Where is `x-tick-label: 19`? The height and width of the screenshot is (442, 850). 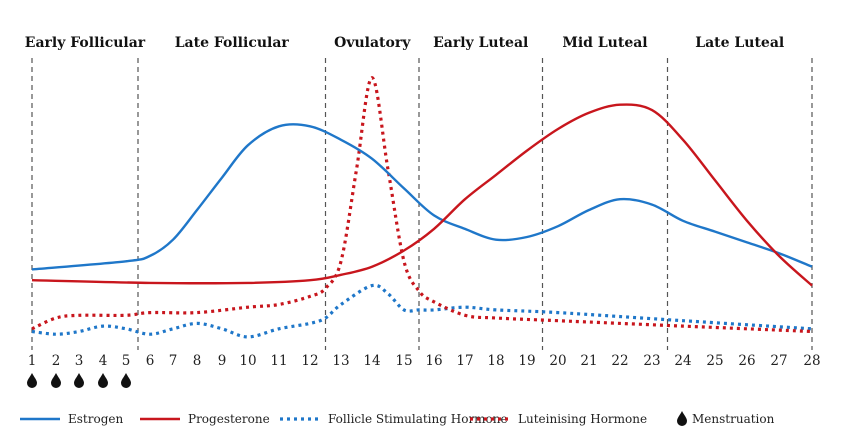
x-tick-label: 19 is located at coordinates (526, 361).